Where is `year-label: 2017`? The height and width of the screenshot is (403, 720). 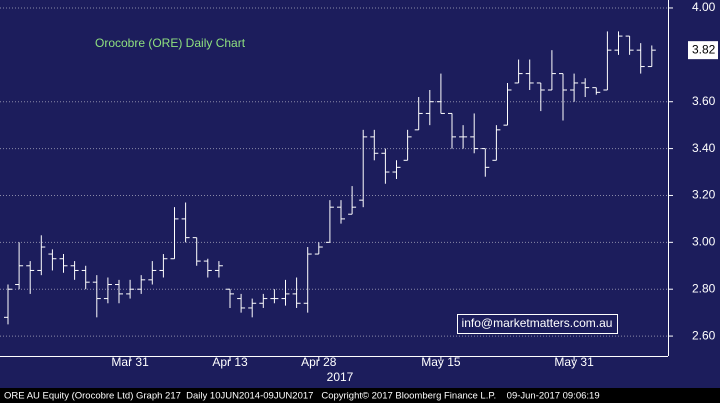
year-label: 2017 is located at coordinates (340, 377).